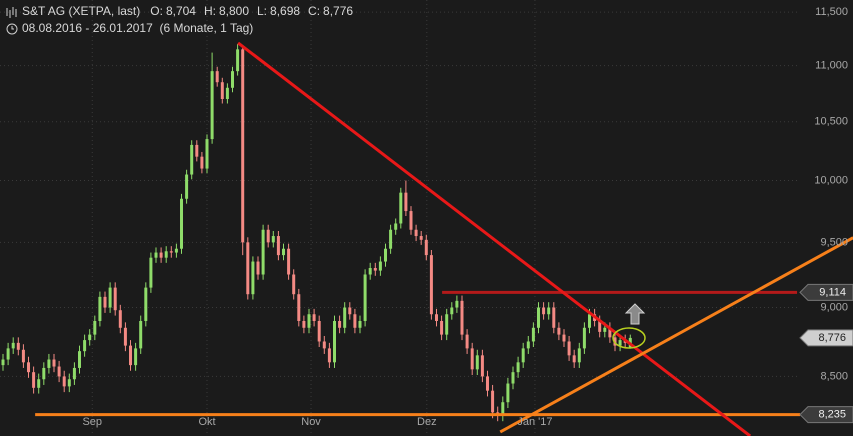 This screenshot has height=436, width=853. I want to click on chart-icon, so click(11, 12).